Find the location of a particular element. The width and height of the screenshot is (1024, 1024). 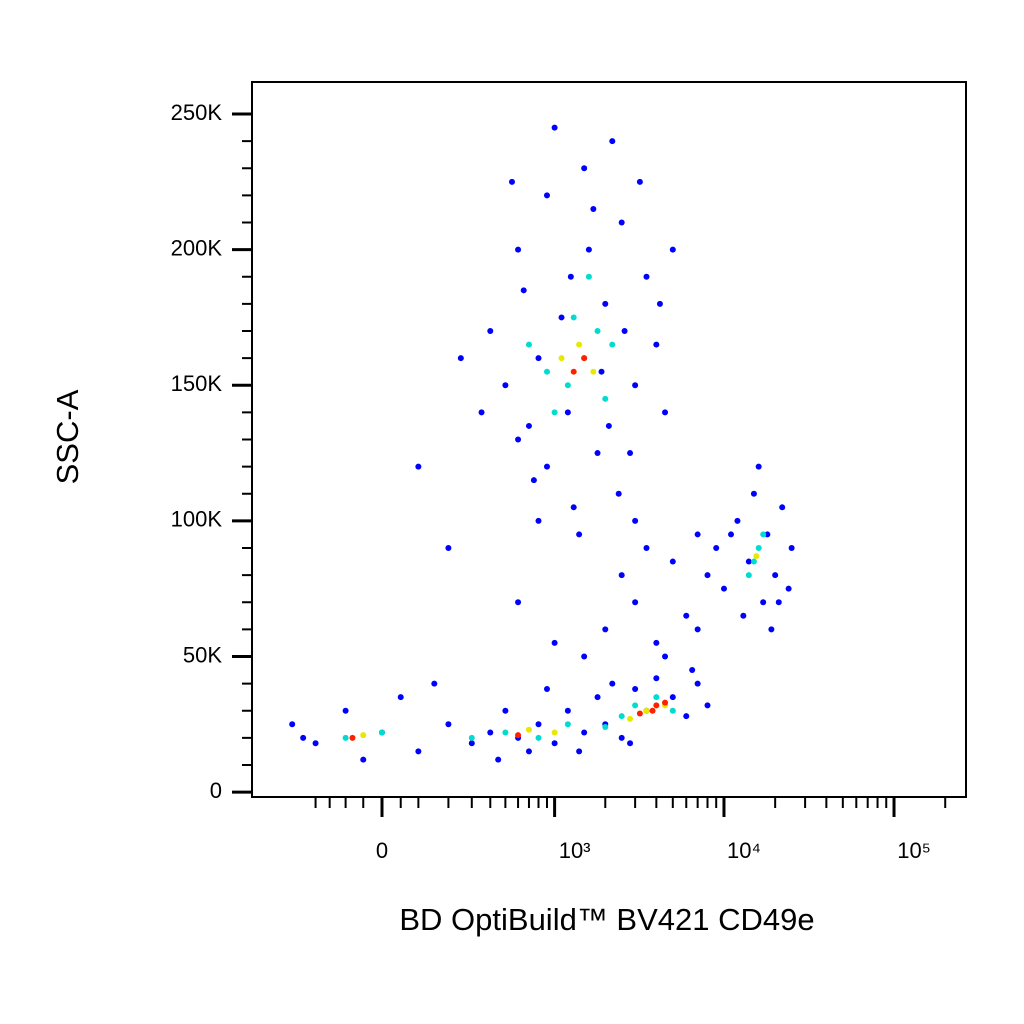

y-tick-label: 250K is located at coordinates (197, 112).